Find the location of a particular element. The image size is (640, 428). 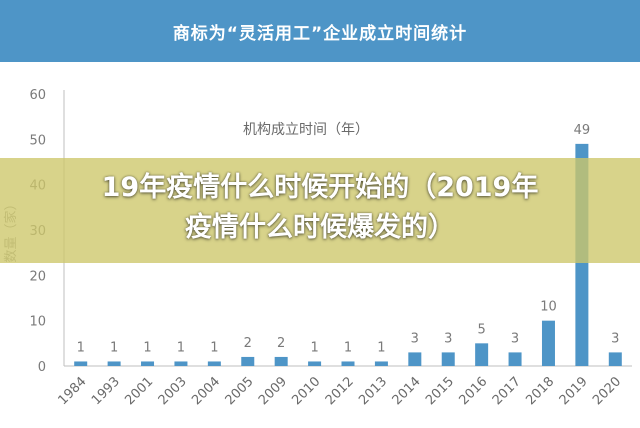

bar-2016 is located at coordinates (482, 354).